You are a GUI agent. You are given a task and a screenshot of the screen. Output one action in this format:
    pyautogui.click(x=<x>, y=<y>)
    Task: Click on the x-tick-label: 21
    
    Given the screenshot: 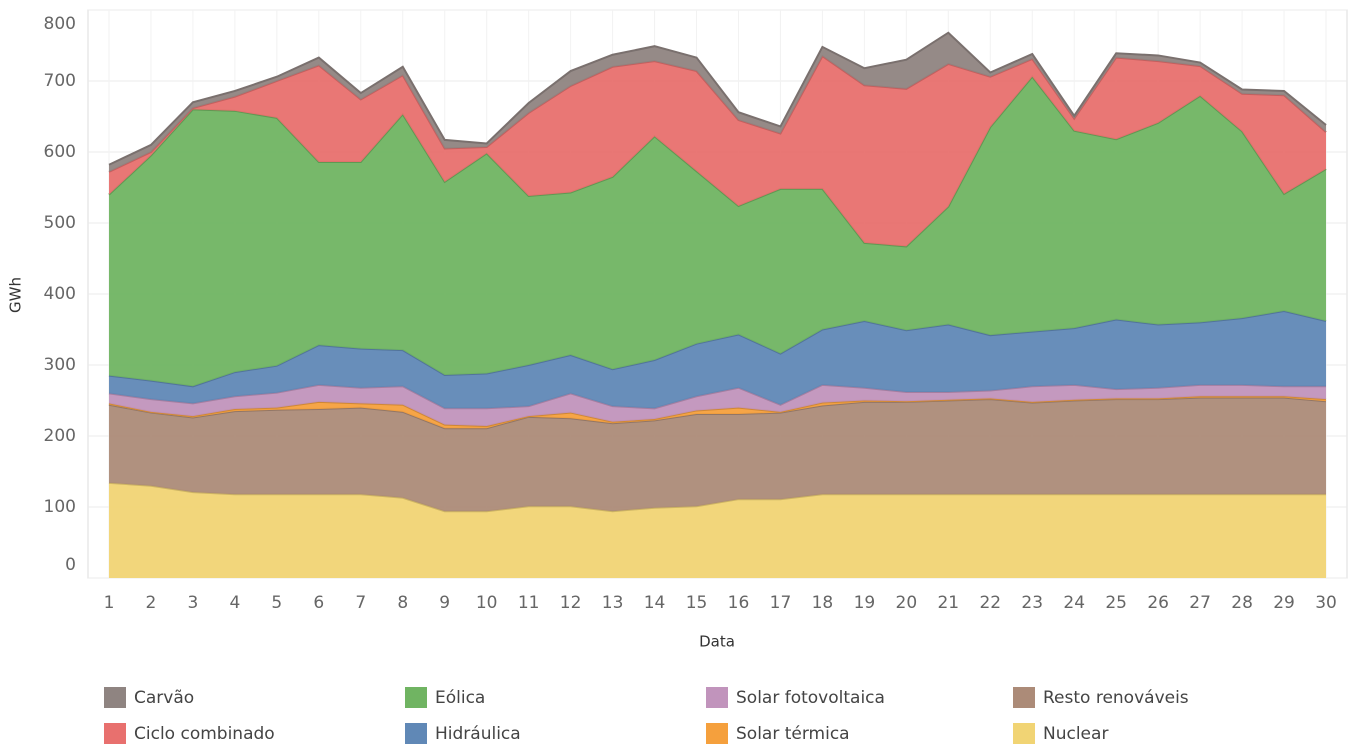 What is the action you would take?
    pyautogui.click(x=948, y=603)
    